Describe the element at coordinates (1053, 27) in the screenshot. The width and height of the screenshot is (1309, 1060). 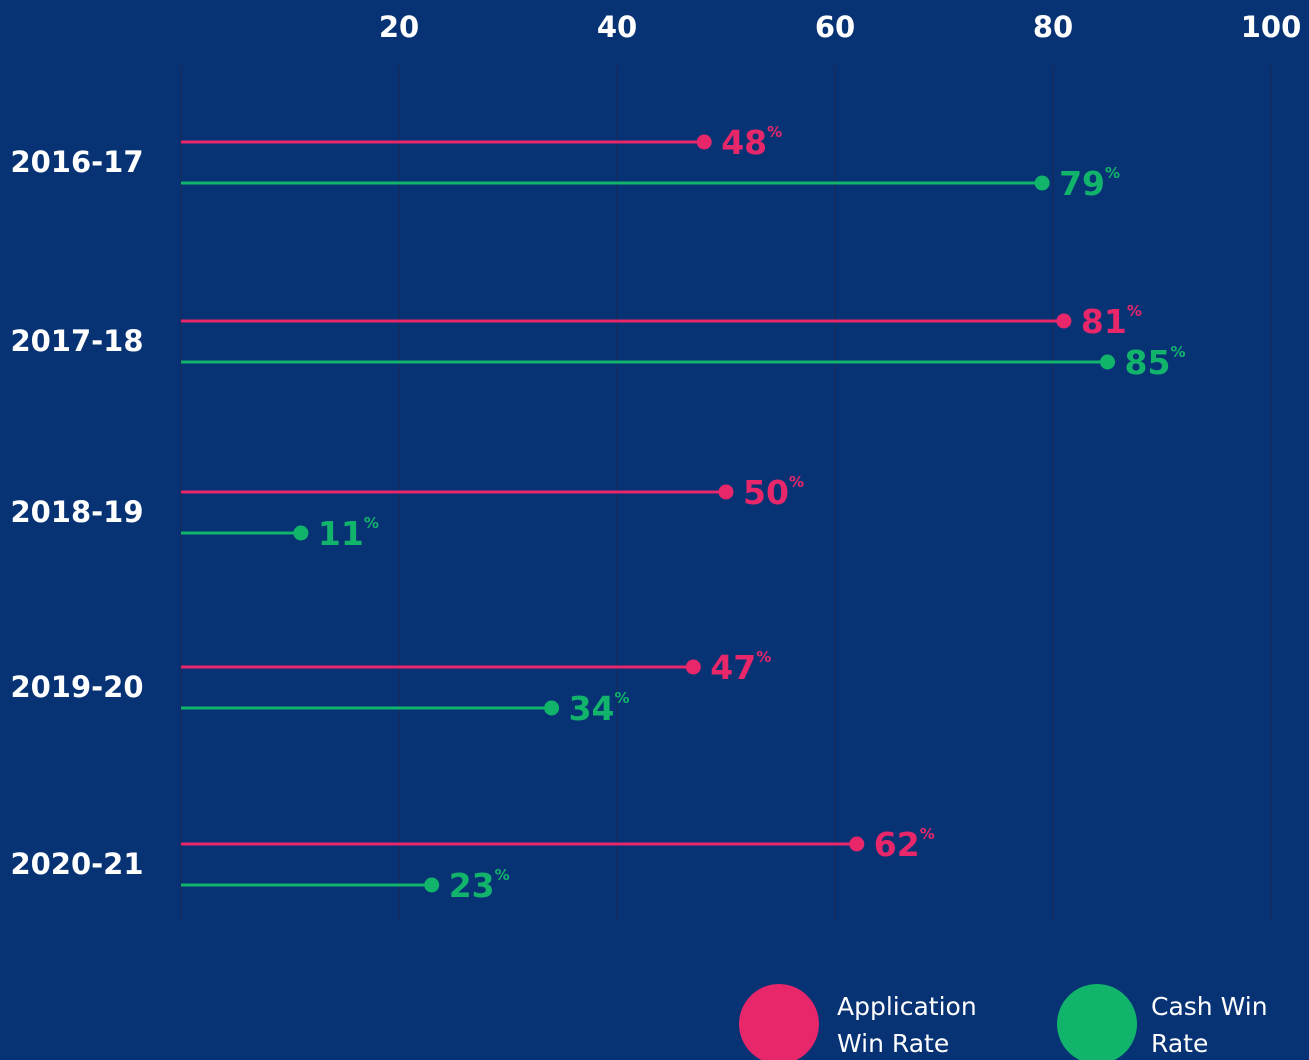
I see `x-tick-label-80: 80` at that location.